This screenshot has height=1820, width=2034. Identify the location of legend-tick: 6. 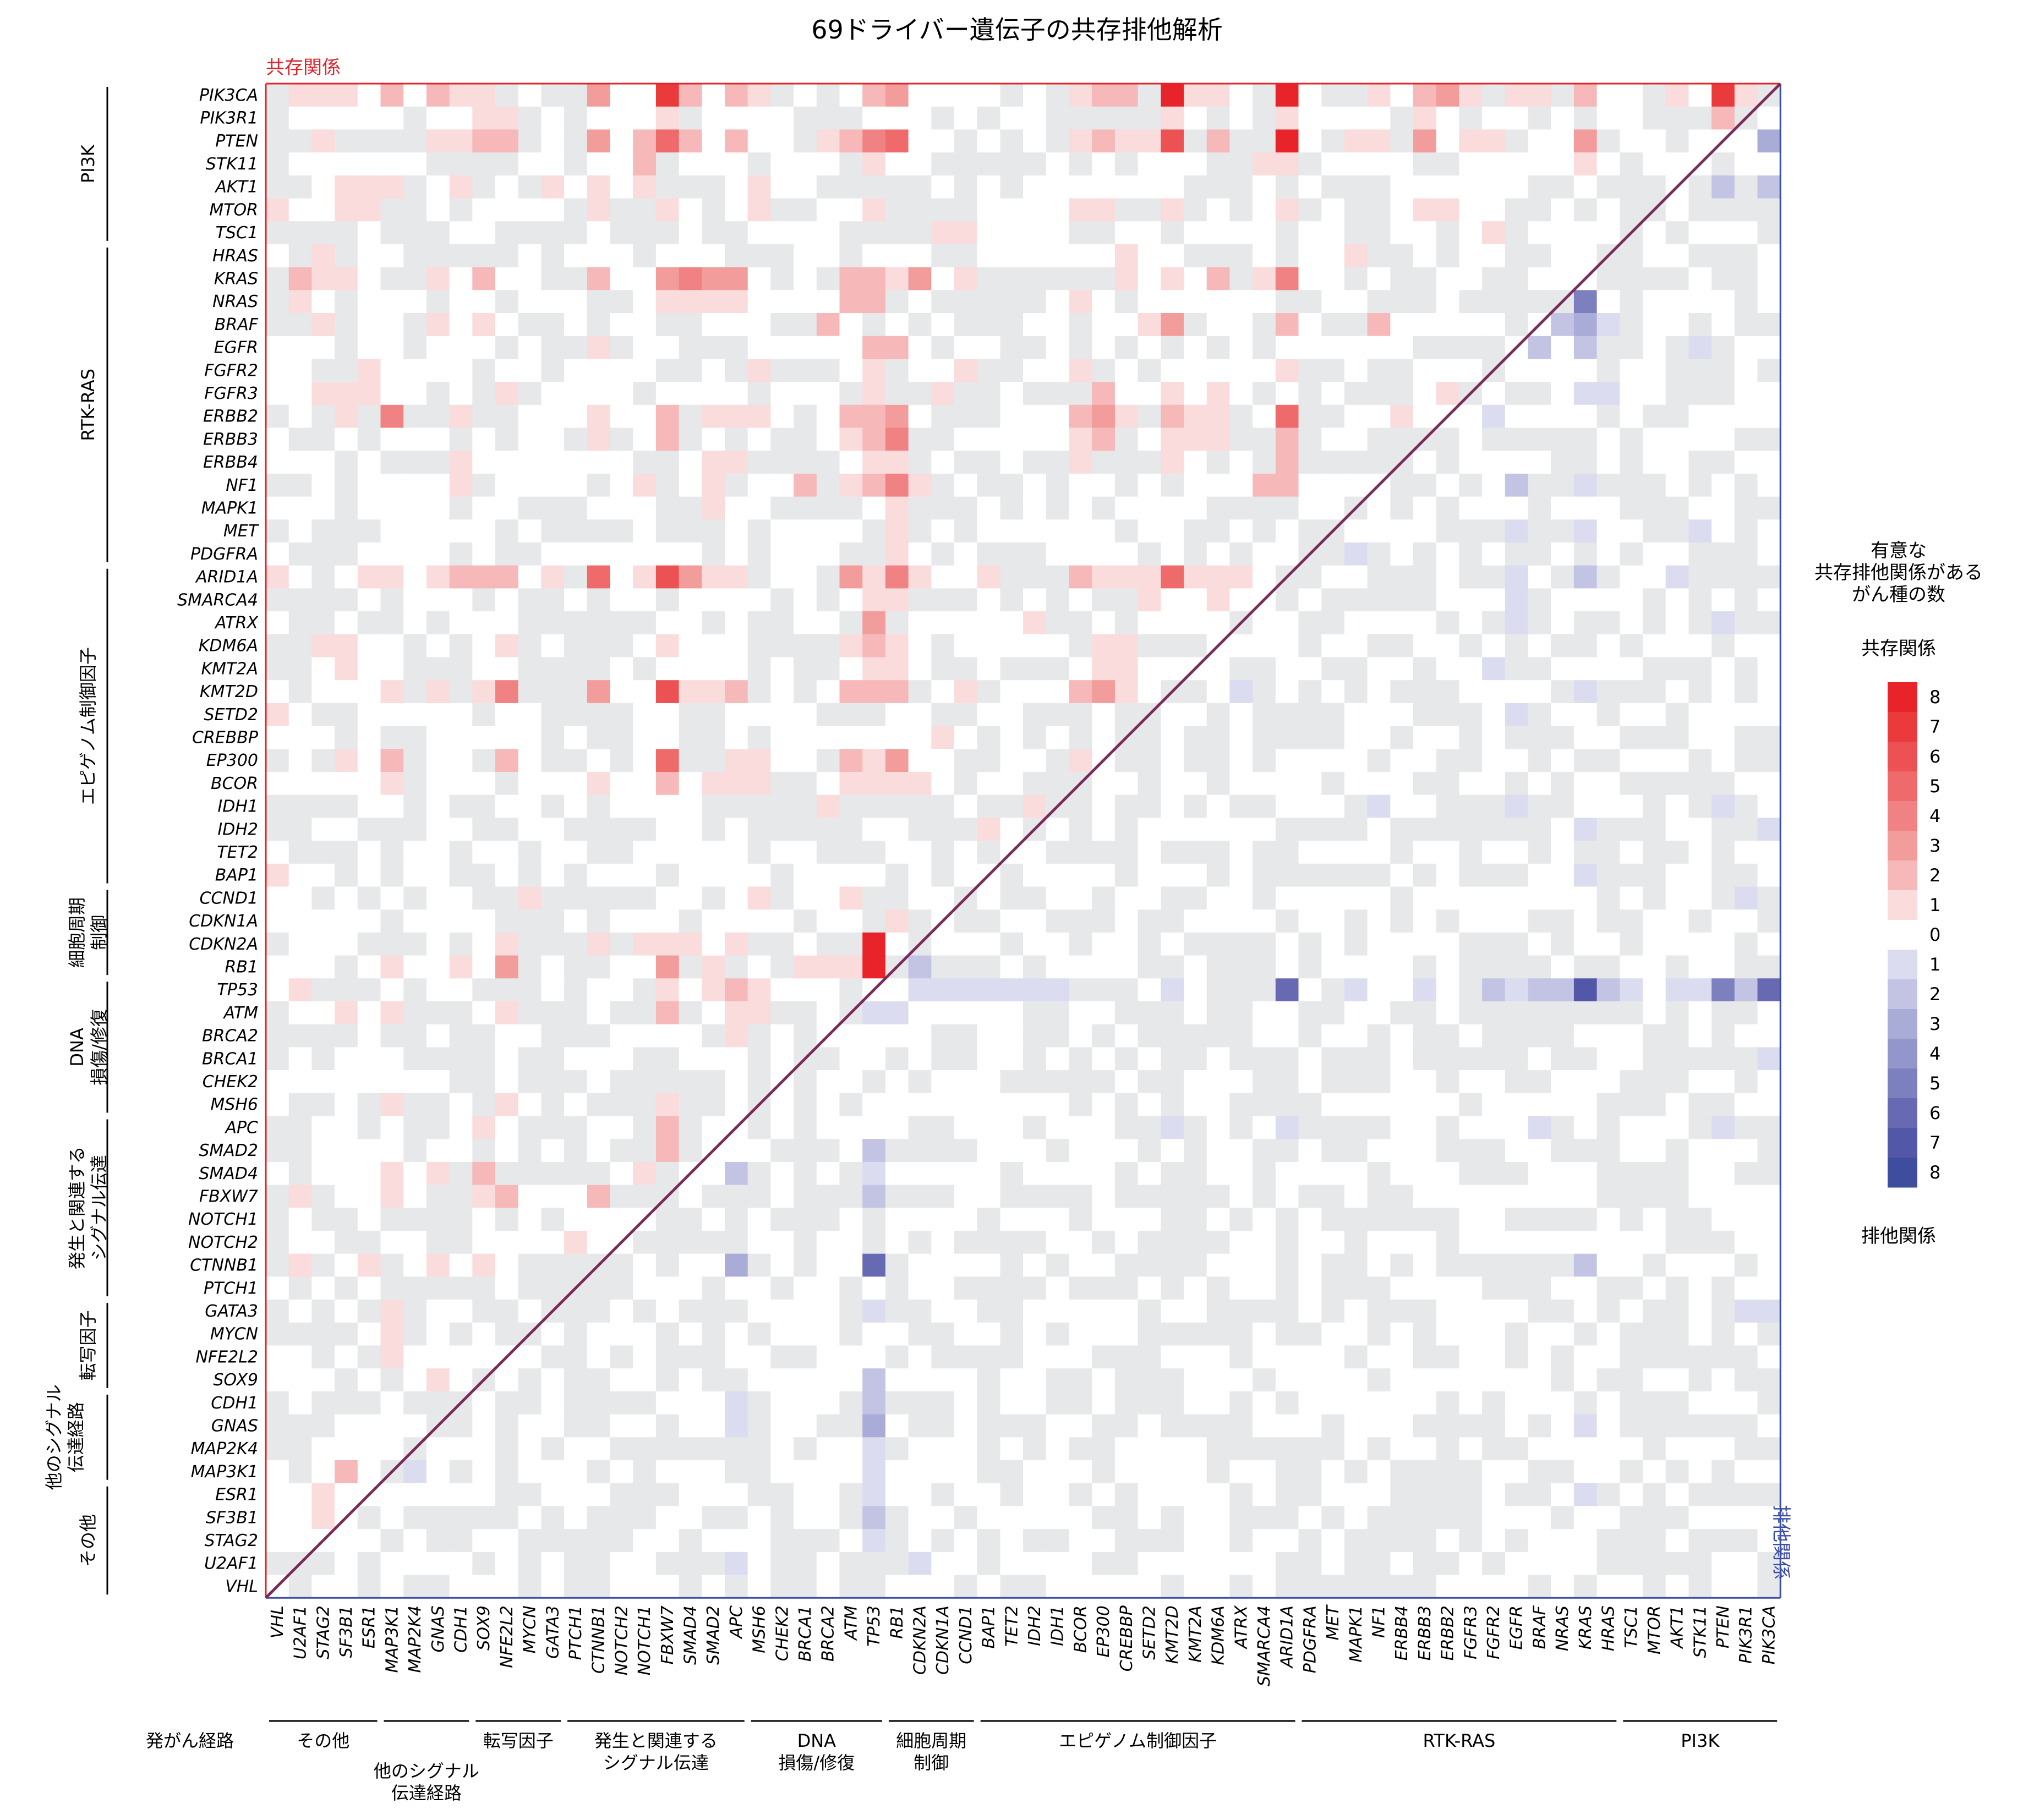
(1934, 1113).